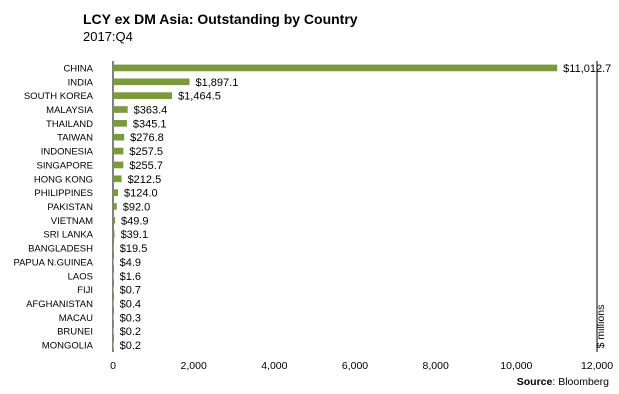  Describe the element at coordinates (63, 179) in the screenshot. I see `category-label: HONG KONG` at that location.